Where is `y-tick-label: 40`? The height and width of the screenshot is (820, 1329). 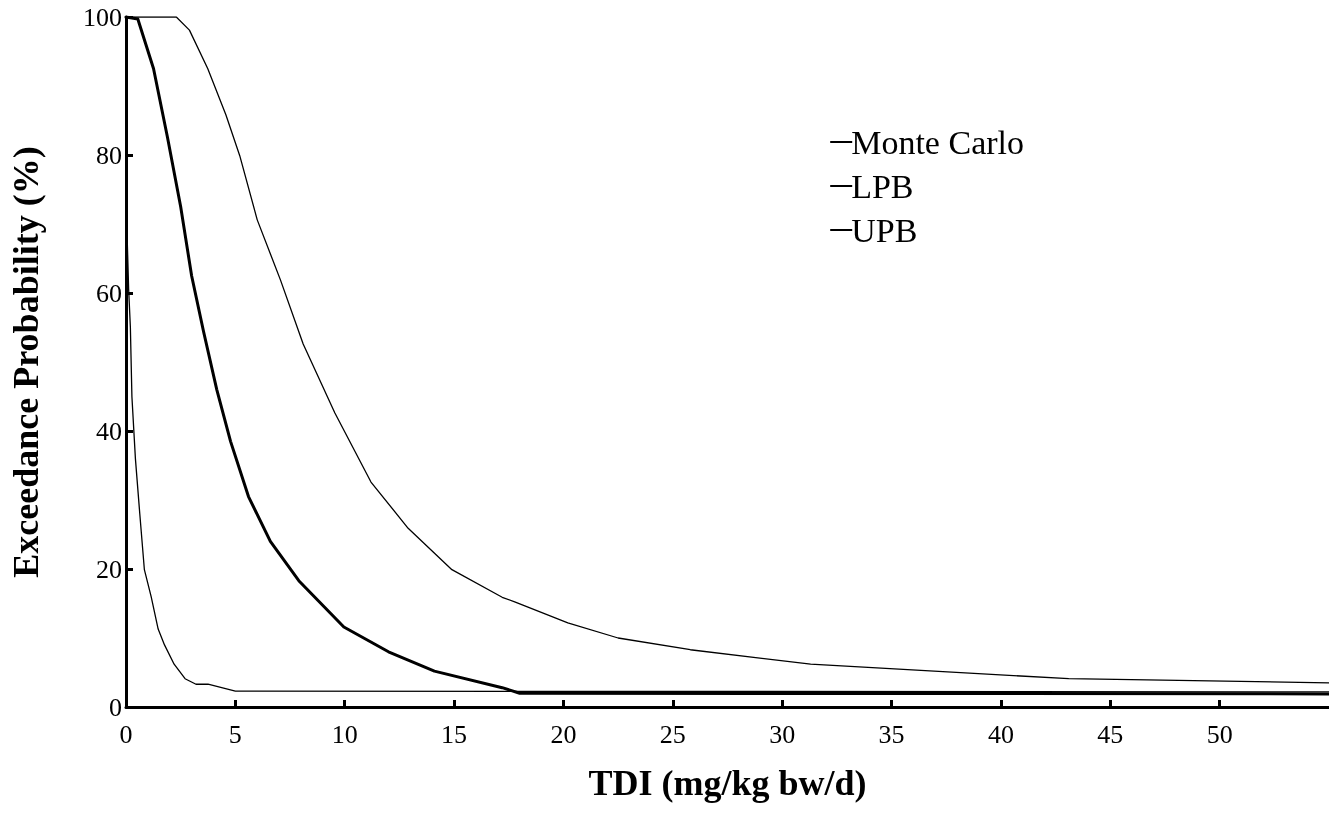
y-tick-label: 40 is located at coordinates (109, 431).